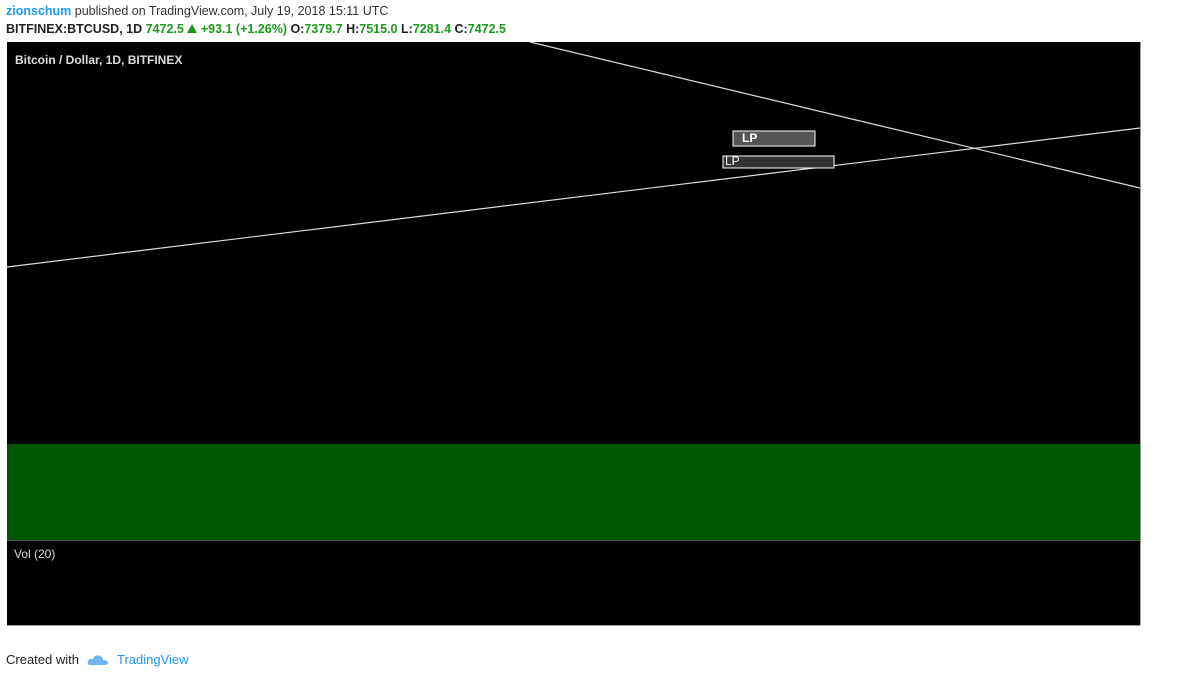 This screenshot has width=1191, height=678. Describe the element at coordinates (34, 554) in the screenshot. I see `volume-title: Vol (20)` at that location.